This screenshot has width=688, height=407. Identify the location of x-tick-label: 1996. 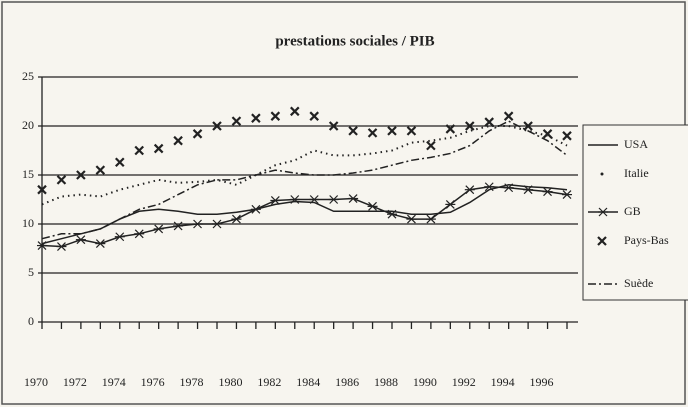
(542, 382).